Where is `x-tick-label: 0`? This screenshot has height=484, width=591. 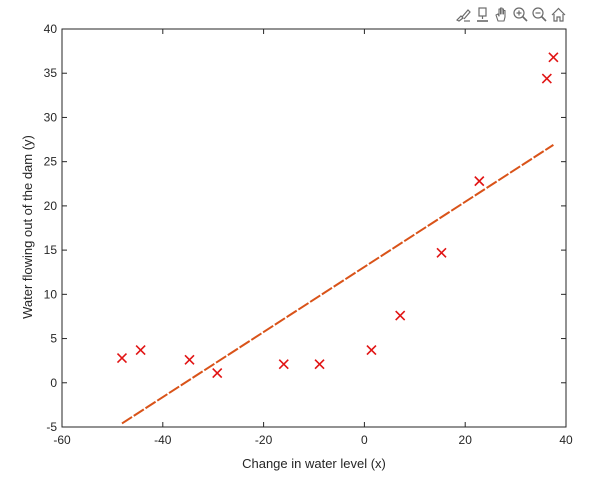 x-tick-label: 0 is located at coordinates (364, 440).